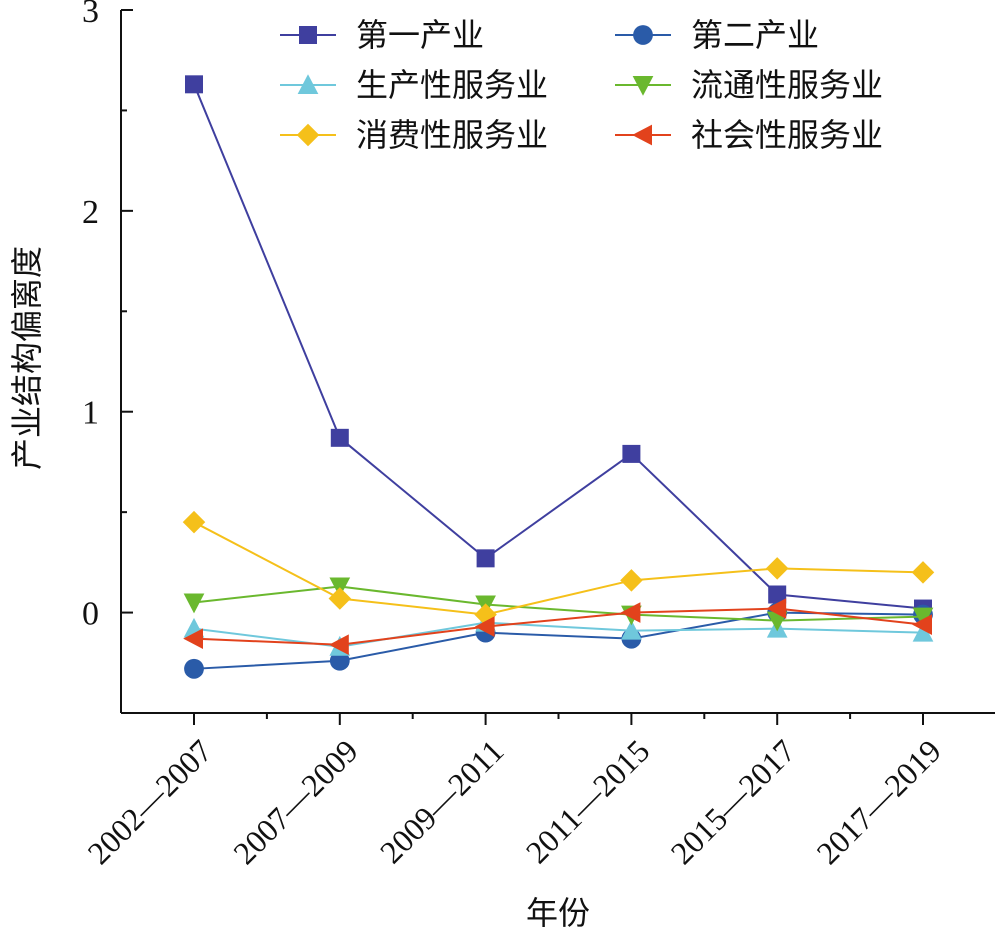 Image resolution: width=1000 pixels, height=941 pixels. I want to click on y-tick-label: 0, so click(90, 614).